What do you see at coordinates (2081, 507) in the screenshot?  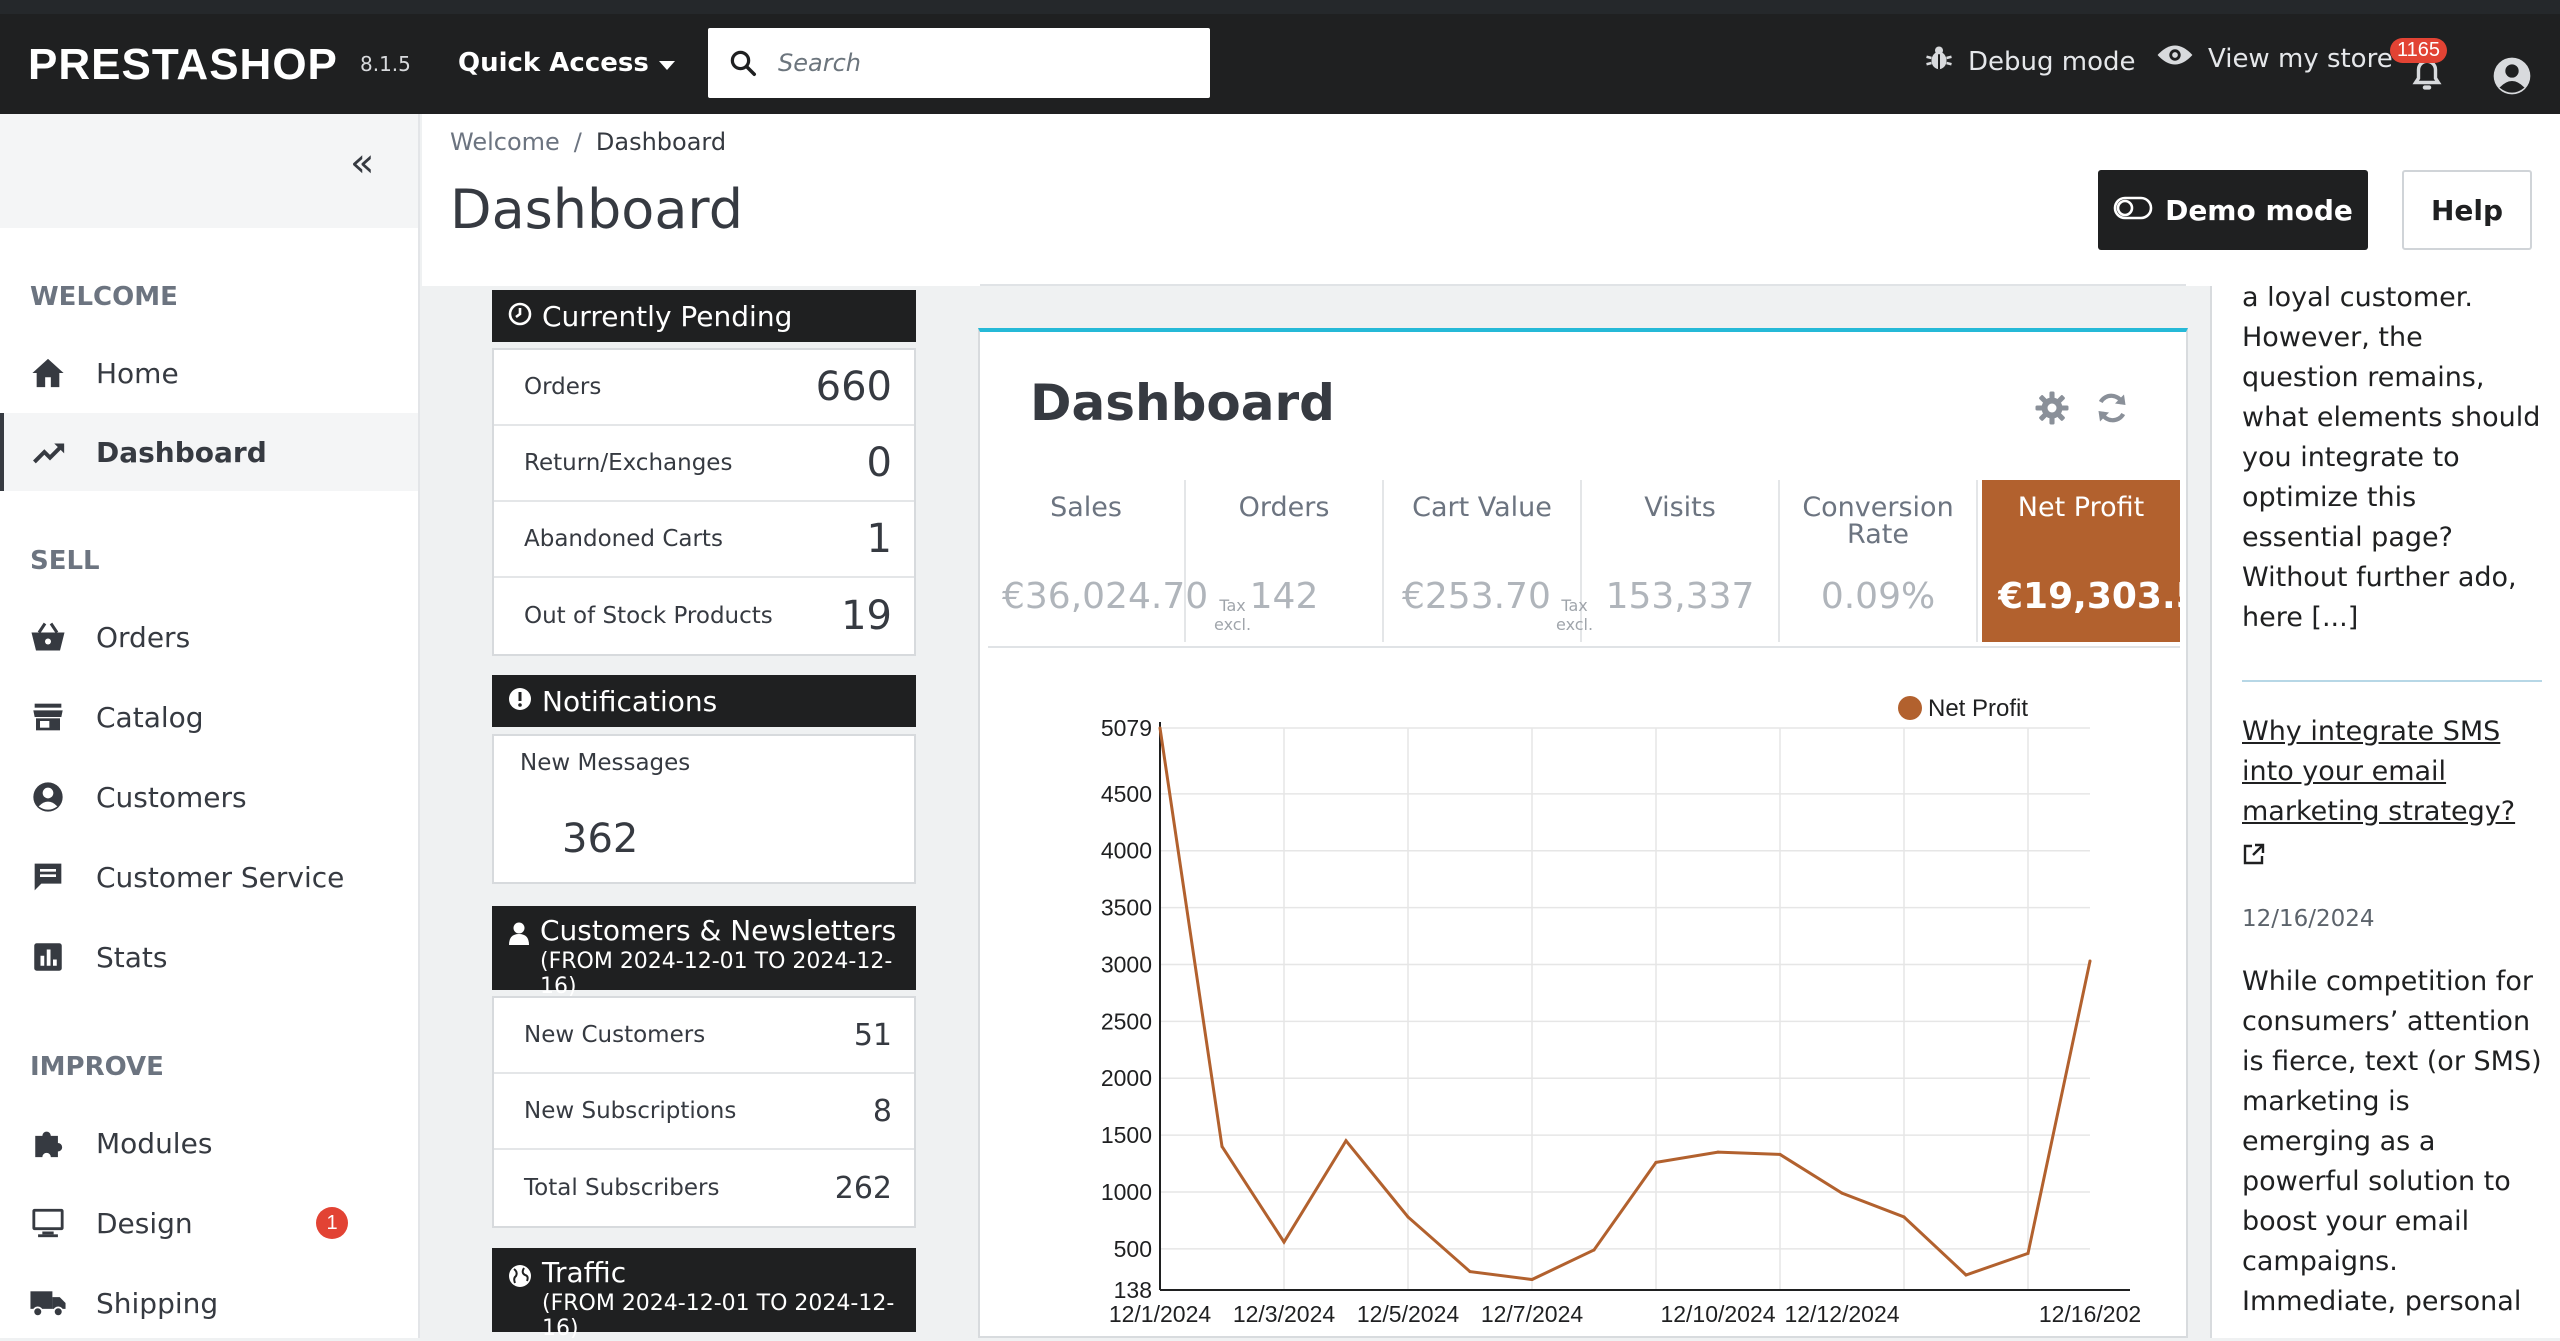 I see `kpi-title: Net Profit` at bounding box center [2081, 507].